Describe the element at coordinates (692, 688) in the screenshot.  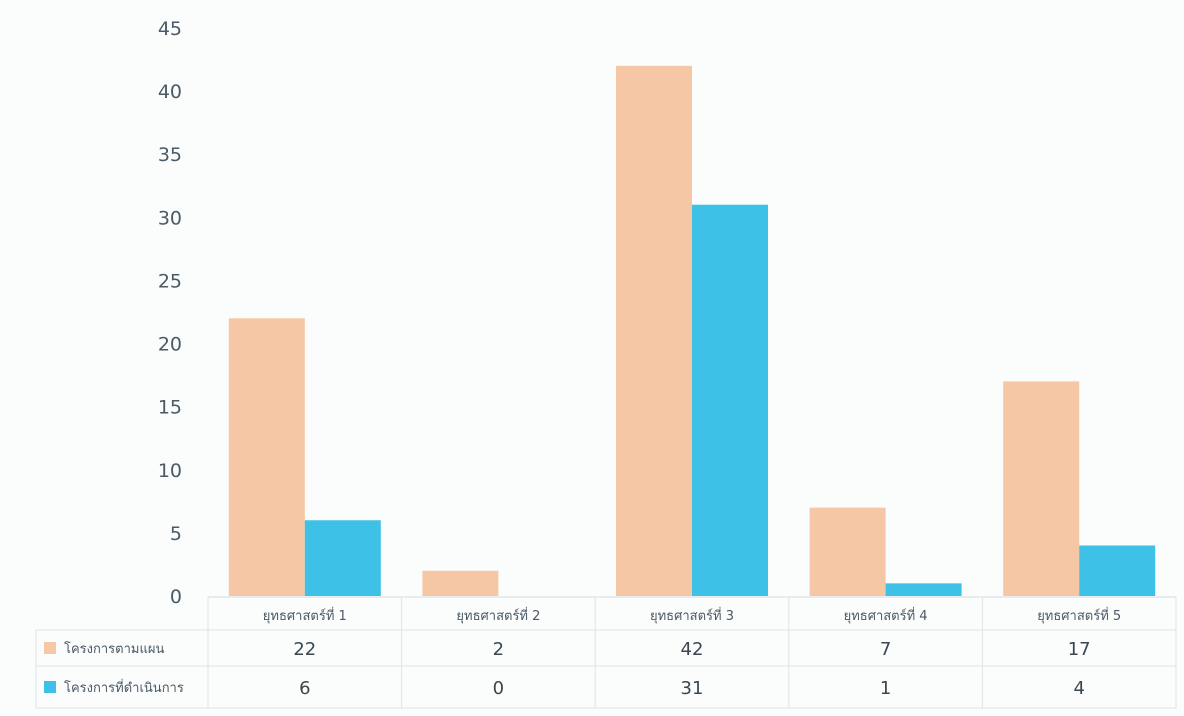
I see `table-value: 31` at that location.